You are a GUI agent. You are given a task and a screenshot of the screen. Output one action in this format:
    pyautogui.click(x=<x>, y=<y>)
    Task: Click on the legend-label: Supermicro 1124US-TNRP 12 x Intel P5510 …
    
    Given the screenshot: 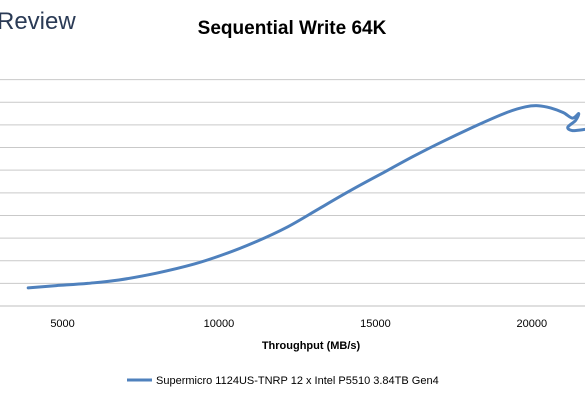 What is the action you would take?
    pyautogui.click(x=297, y=381)
    